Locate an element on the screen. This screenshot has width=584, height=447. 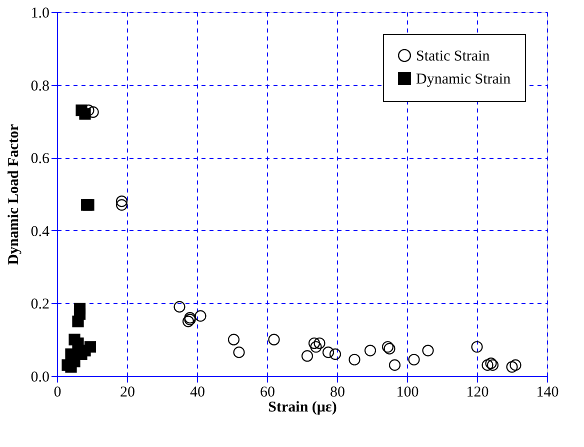
x-tick-label: 20 is located at coordinates (127, 392).